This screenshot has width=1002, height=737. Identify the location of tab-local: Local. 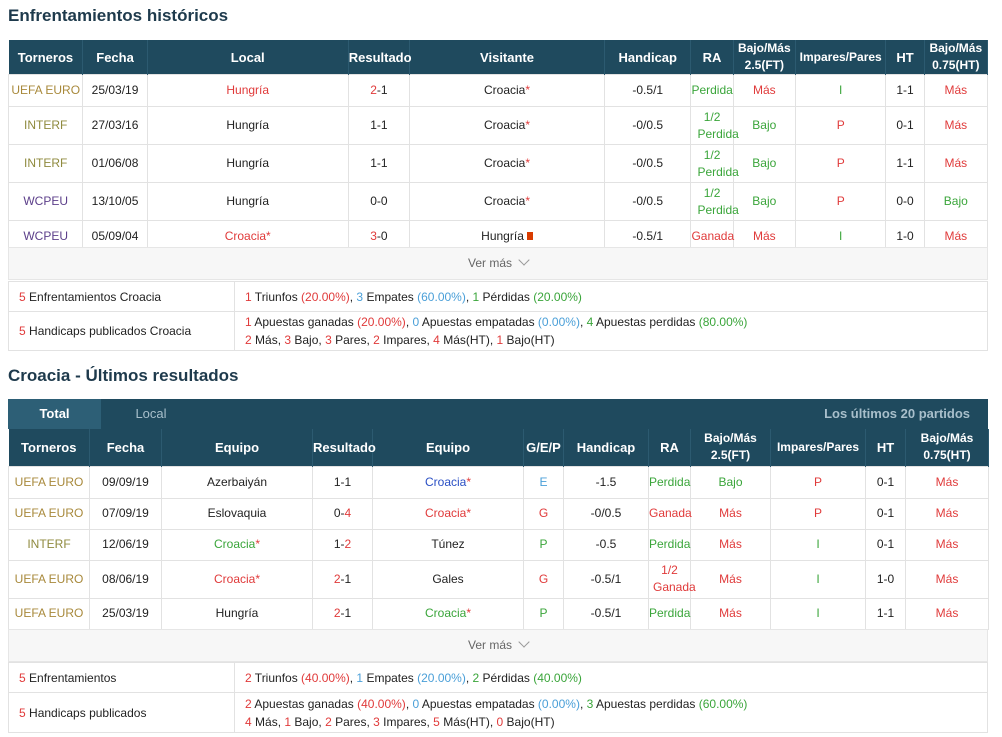
(151, 413).